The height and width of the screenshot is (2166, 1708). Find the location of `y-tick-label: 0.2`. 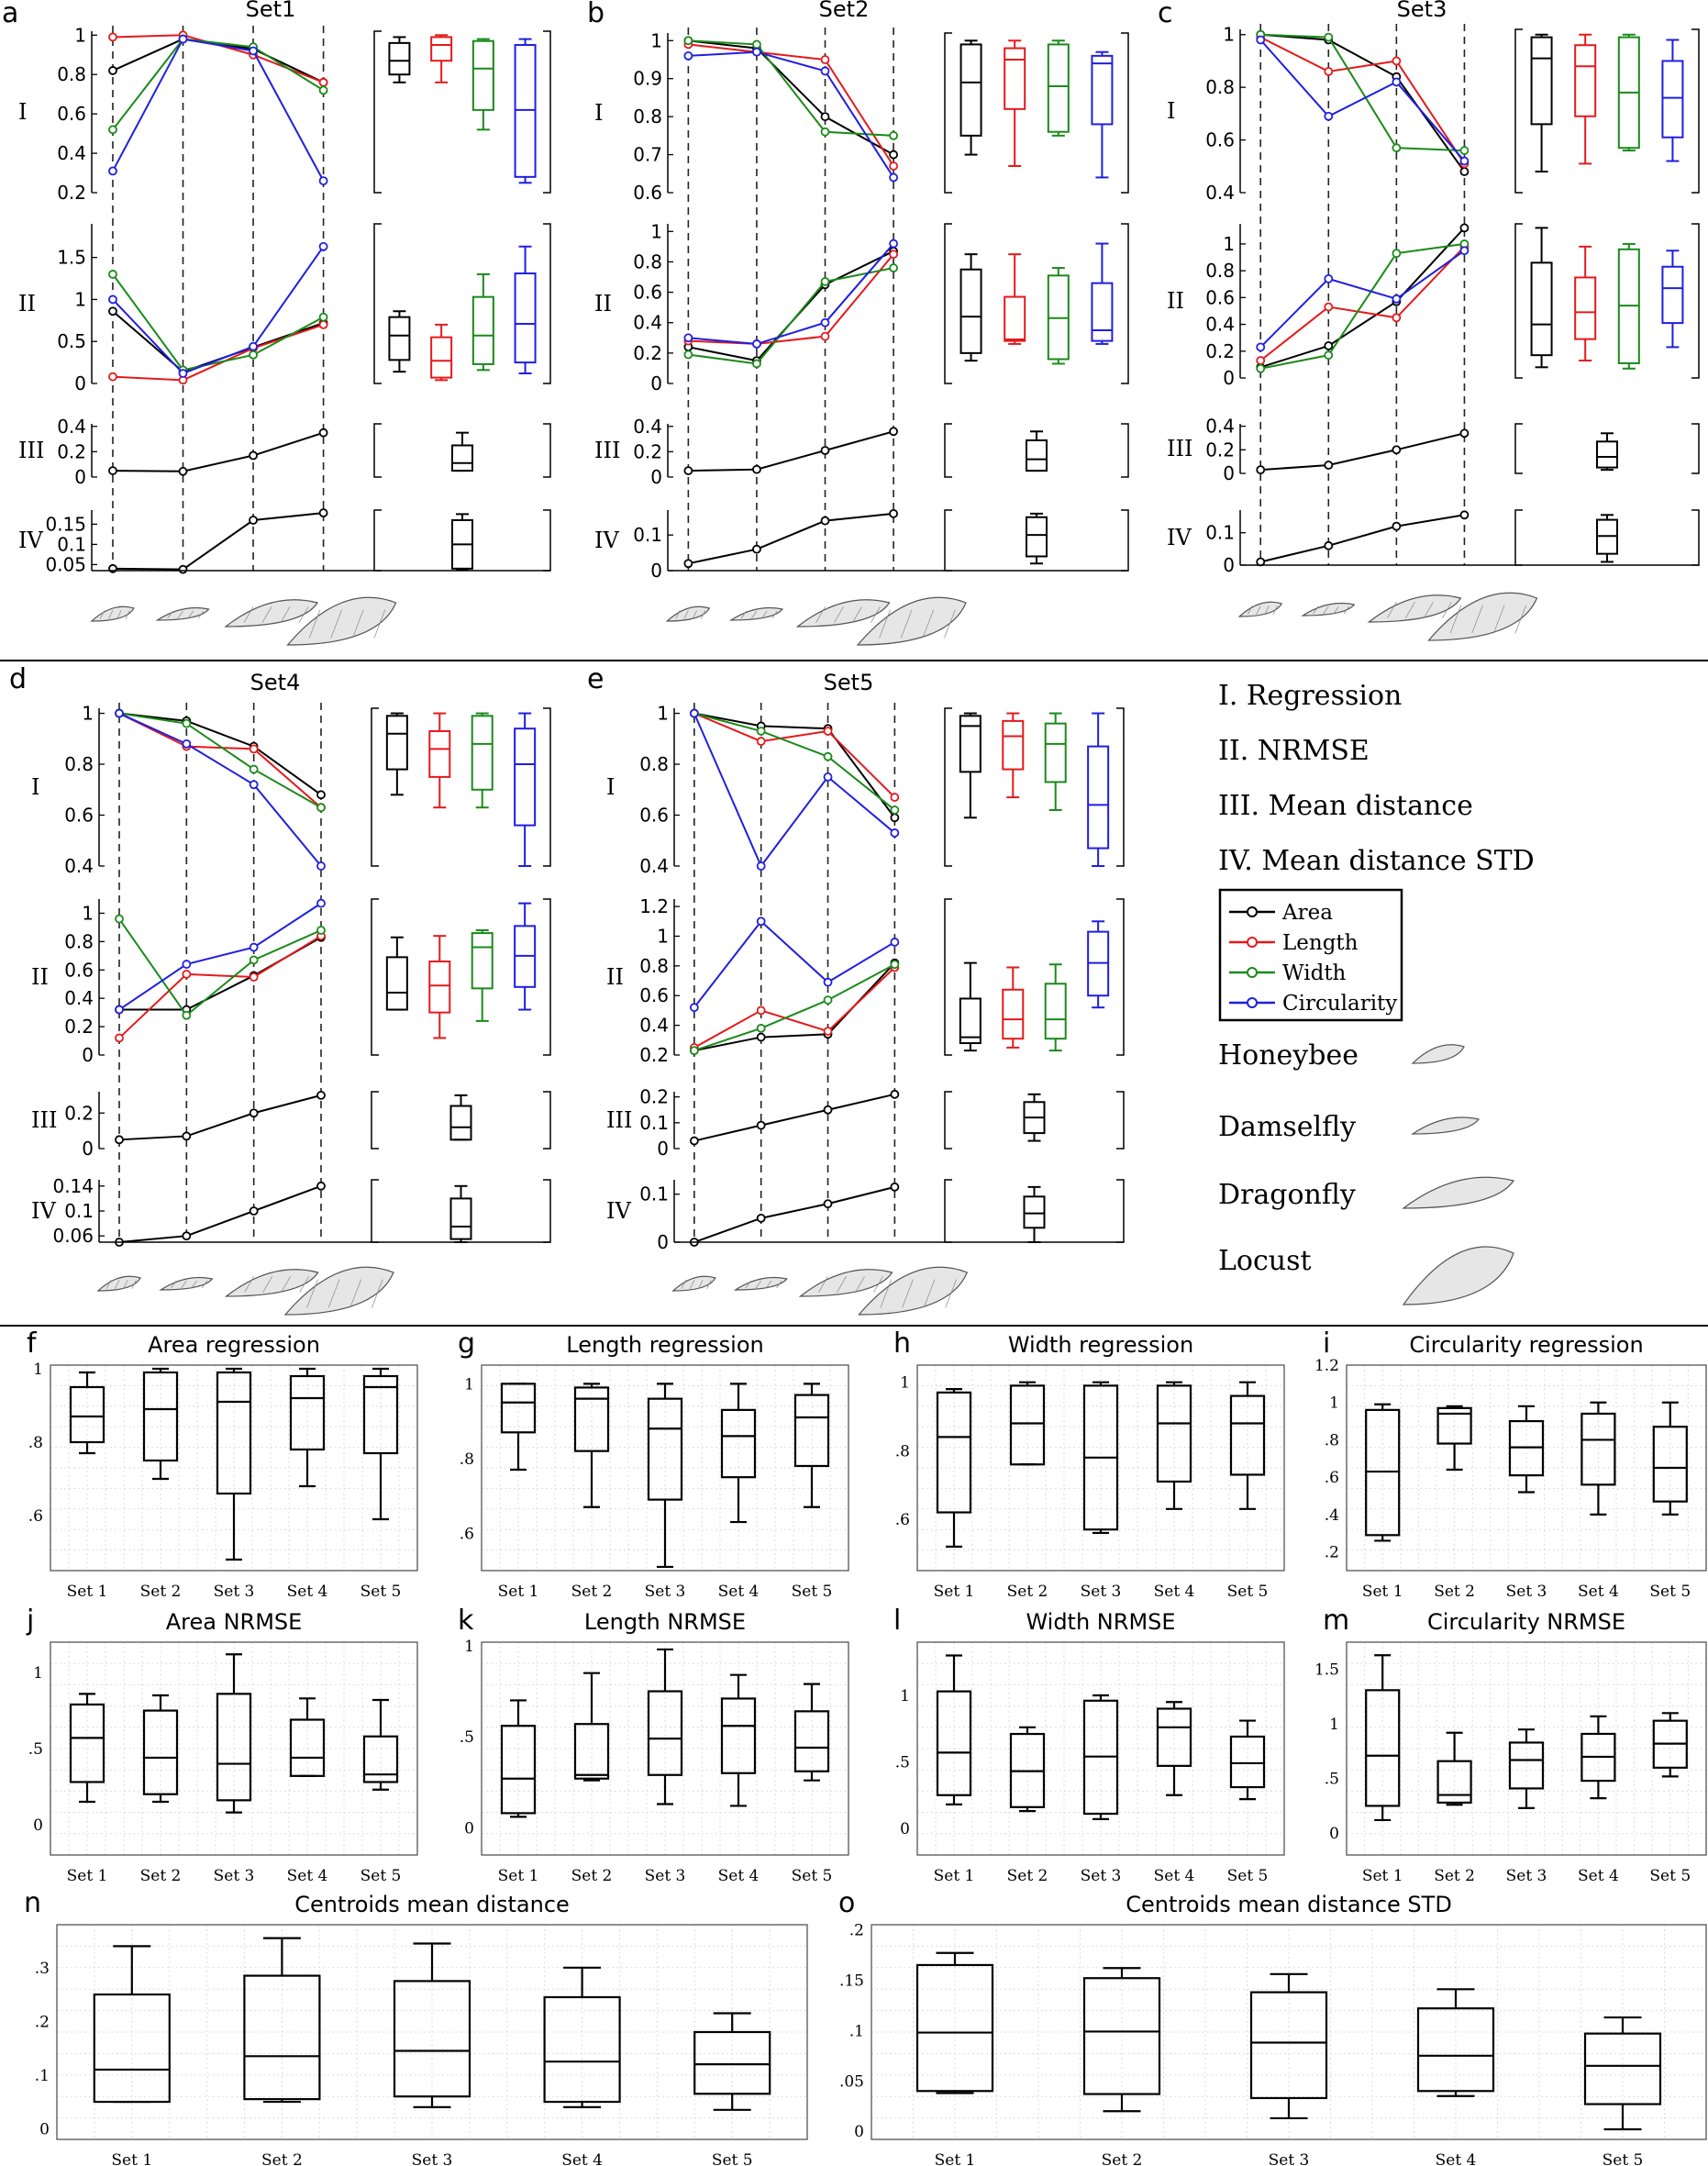

y-tick-label: 0.2 is located at coordinates (654, 1055).